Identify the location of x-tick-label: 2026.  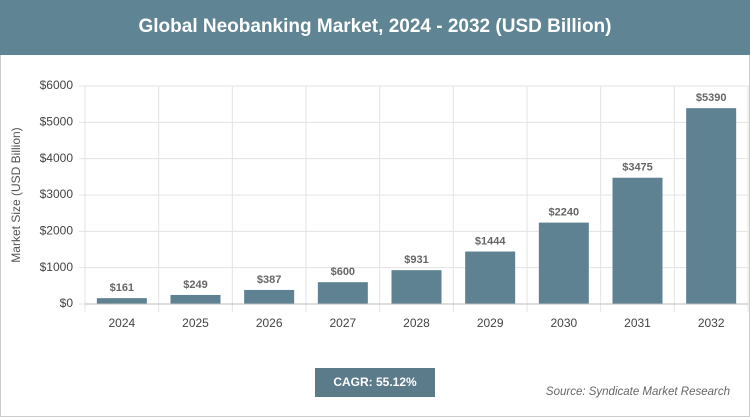
(269, 323).